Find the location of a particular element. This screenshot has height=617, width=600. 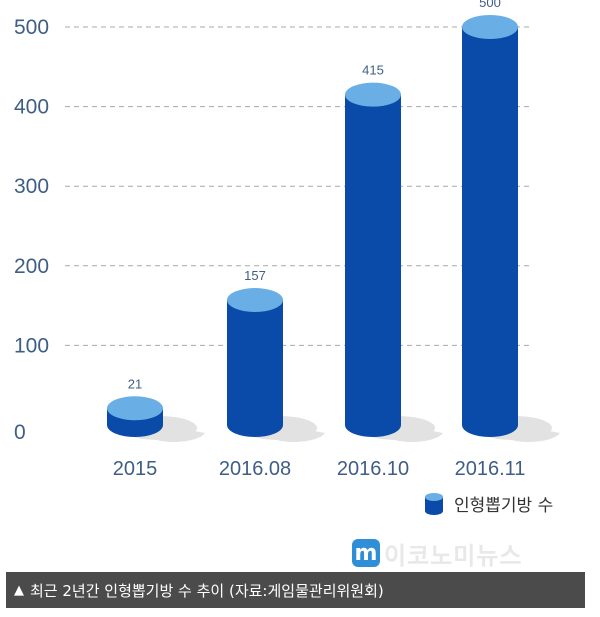

x-tick-label: 2016.10 is located at coordinates (373, 469).